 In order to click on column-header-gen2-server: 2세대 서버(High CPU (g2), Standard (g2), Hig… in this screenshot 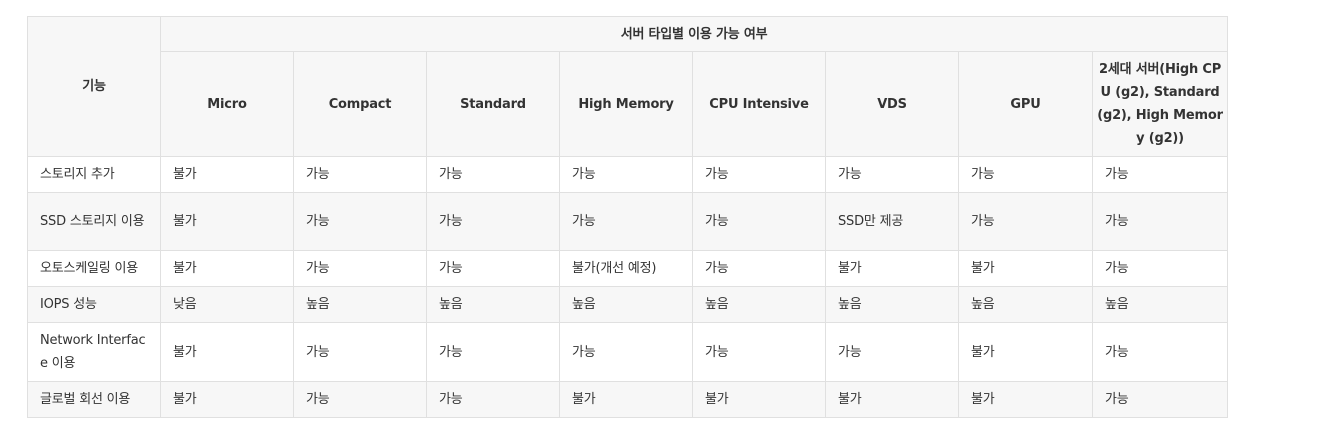, I will do `click(1160, 104)`.